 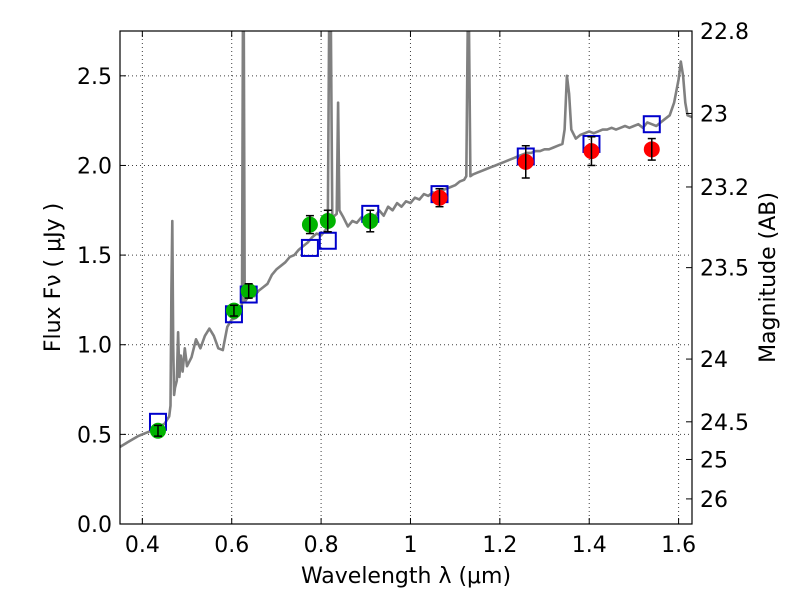 I want to click on right-tick-label: 23.5, so click(x=724, y=269).